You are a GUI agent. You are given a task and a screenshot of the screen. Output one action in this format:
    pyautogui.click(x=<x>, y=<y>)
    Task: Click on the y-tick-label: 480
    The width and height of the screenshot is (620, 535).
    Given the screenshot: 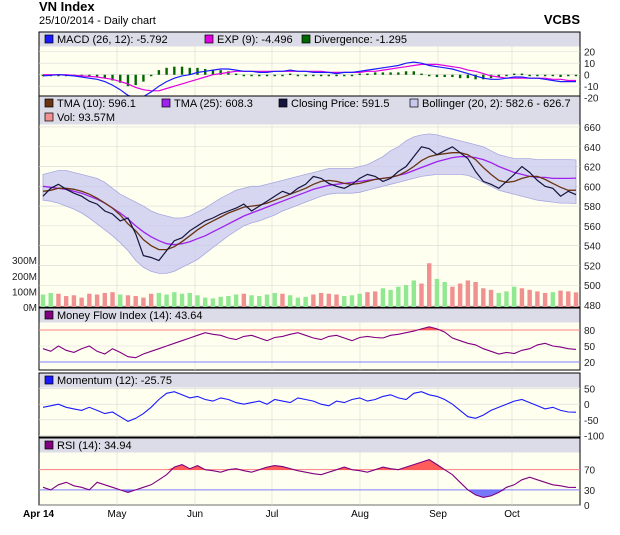 What is the action you would take?
    pyautogui.click(x=592, y=306)
    